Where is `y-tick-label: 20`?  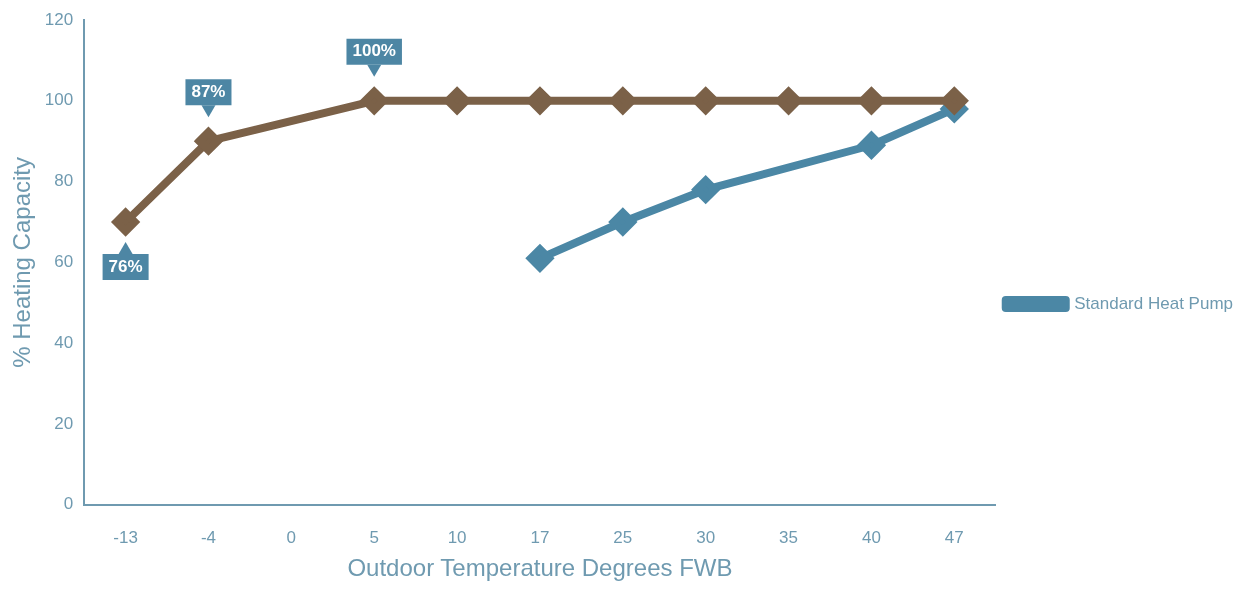
y-tick-label: 20 is located at coordinates (64, 423).